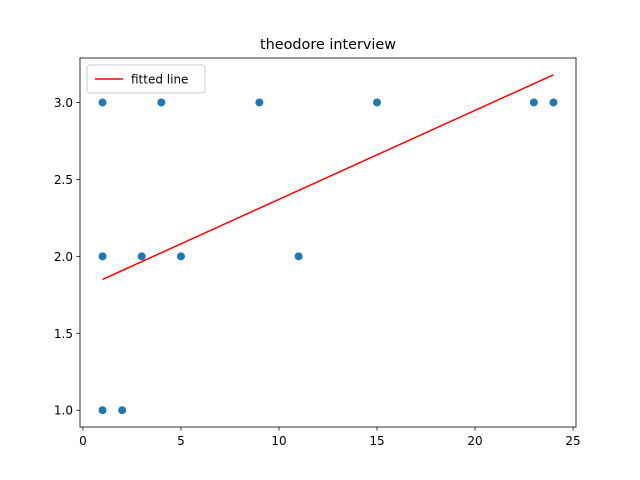  I want to click on legend-box, so click(146, 79).